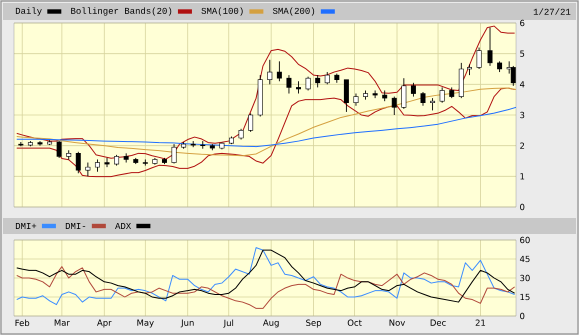  What do you see at coordinates (29, 11) in the screenshot?
I see `legend-label: Daily` at bounding box center [29, 11].